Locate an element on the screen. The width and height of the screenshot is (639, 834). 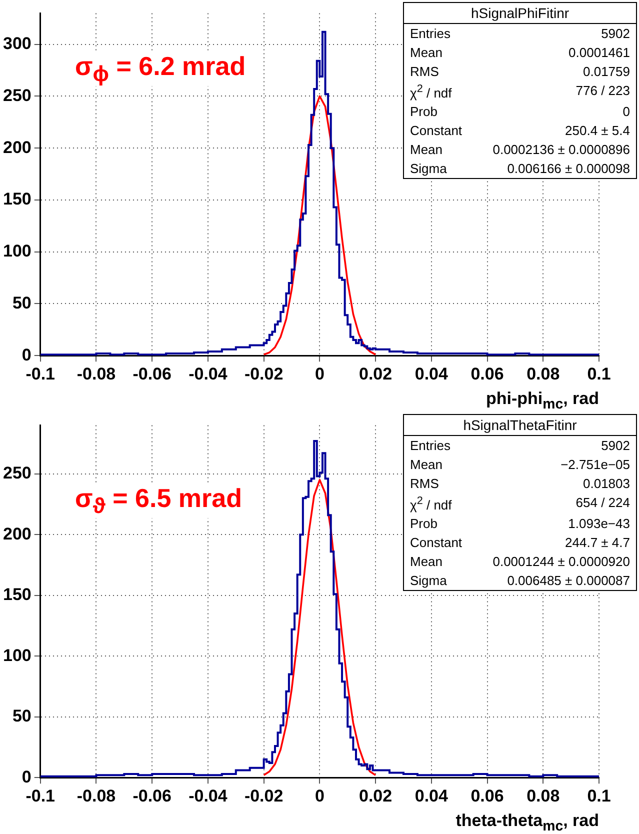
x-axis-title: theta-theta$_{mc}$, rad is located at coordinates (527, 822).